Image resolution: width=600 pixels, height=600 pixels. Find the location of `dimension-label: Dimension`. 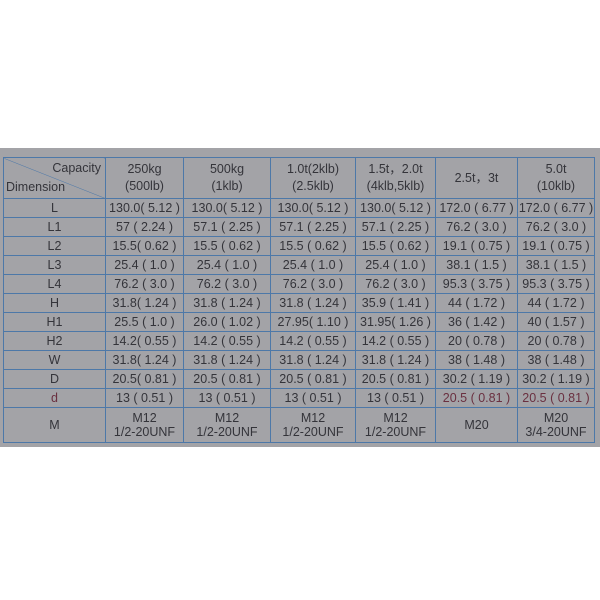

dimension-label: Dimension is located at coordinates (36, 187).